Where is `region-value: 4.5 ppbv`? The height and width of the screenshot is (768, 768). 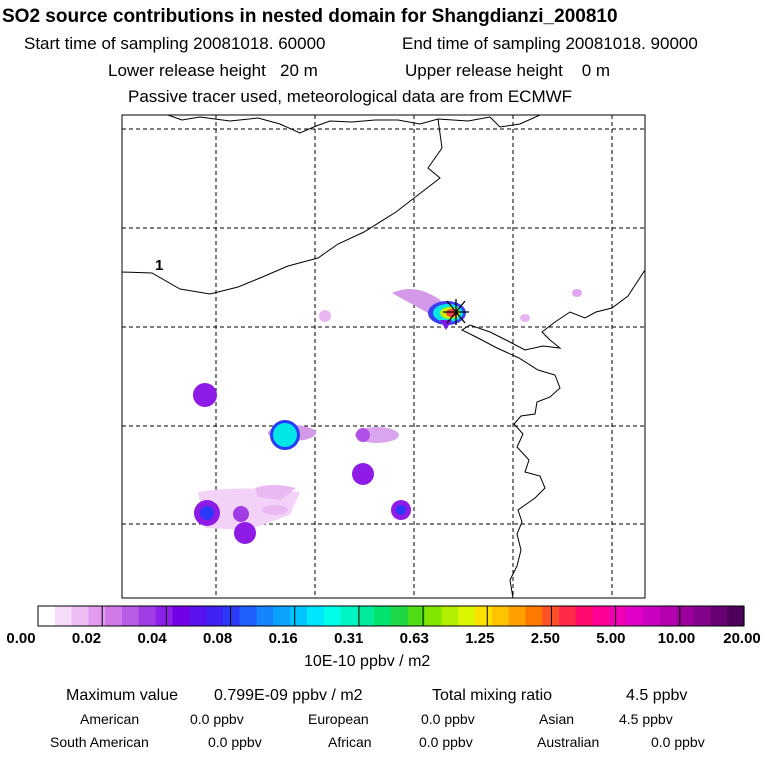
region-value: 4.5 ppbv is located at coordinates (646, 719).